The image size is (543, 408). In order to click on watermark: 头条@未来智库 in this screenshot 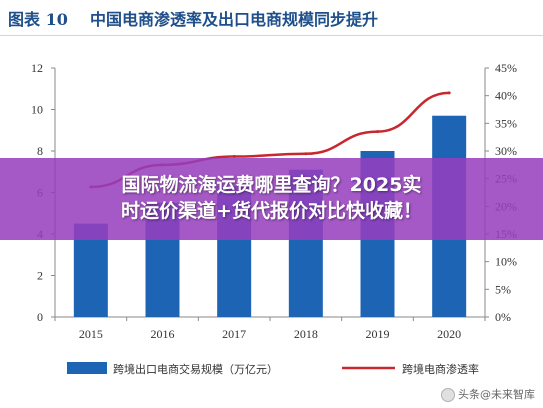, I will do `click(488, 394)`.